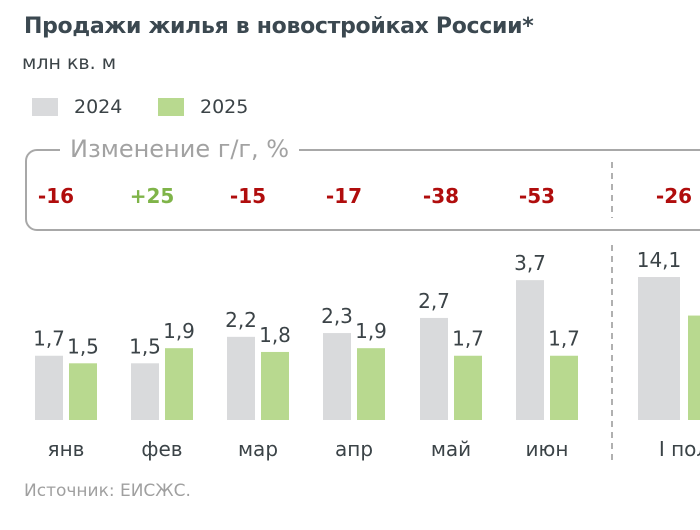 The width and height of the screenshot is (700, 530). What do you see at coordinates (275, 335) in the screenshot?
I see `data-label-2025-2: 1,8` at bounding box center [275, 335].